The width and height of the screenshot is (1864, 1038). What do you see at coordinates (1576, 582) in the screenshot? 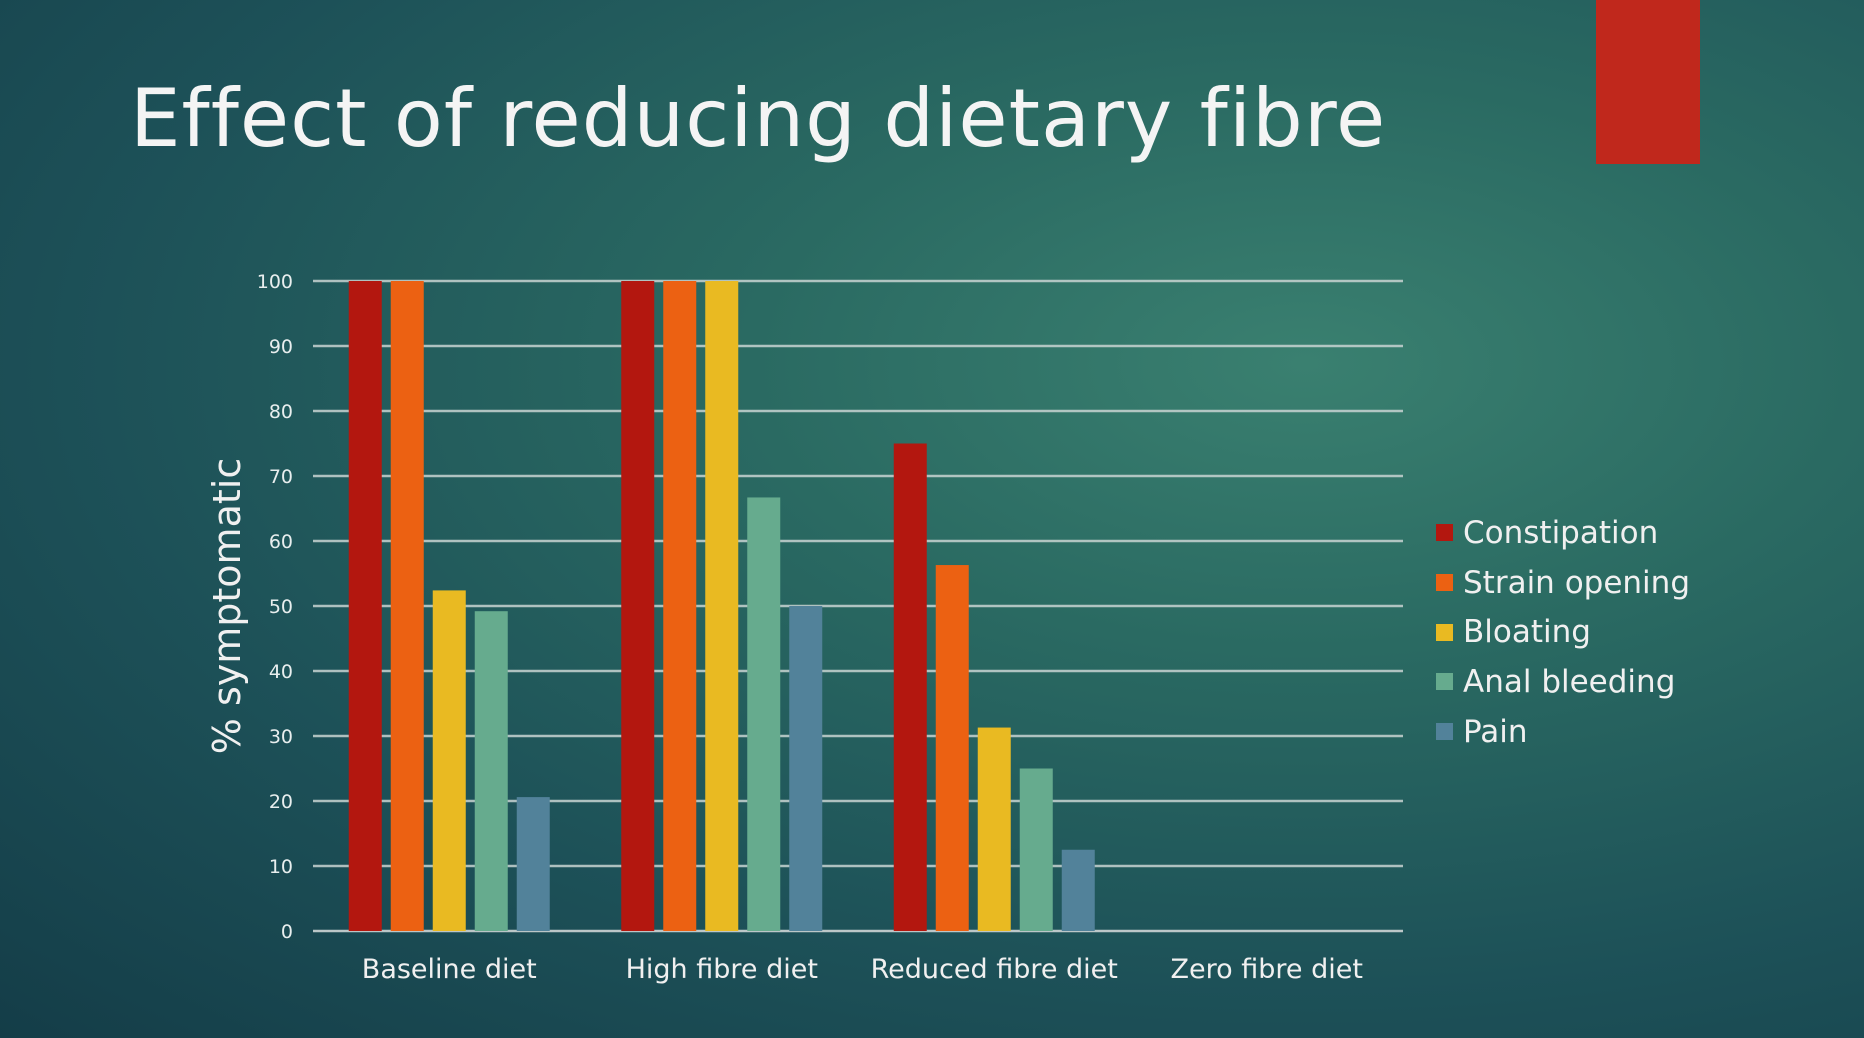
I see `legend-label: Strain opening` at bounding box center [1576, 582].